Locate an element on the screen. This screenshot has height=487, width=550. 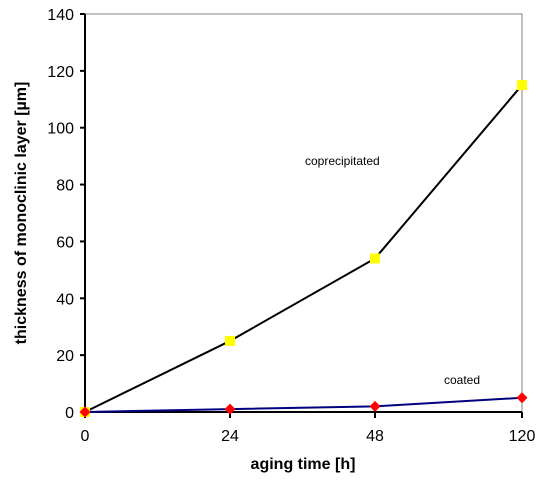
x-tick-label: 0 is located at coordinates (85, 436).